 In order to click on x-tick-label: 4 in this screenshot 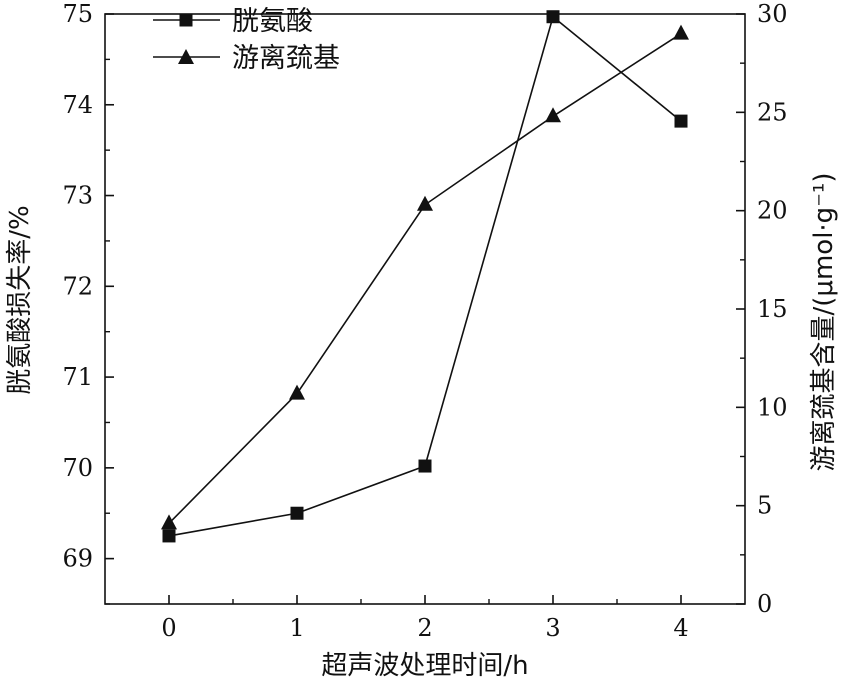, I will do `click(680, 628)`.